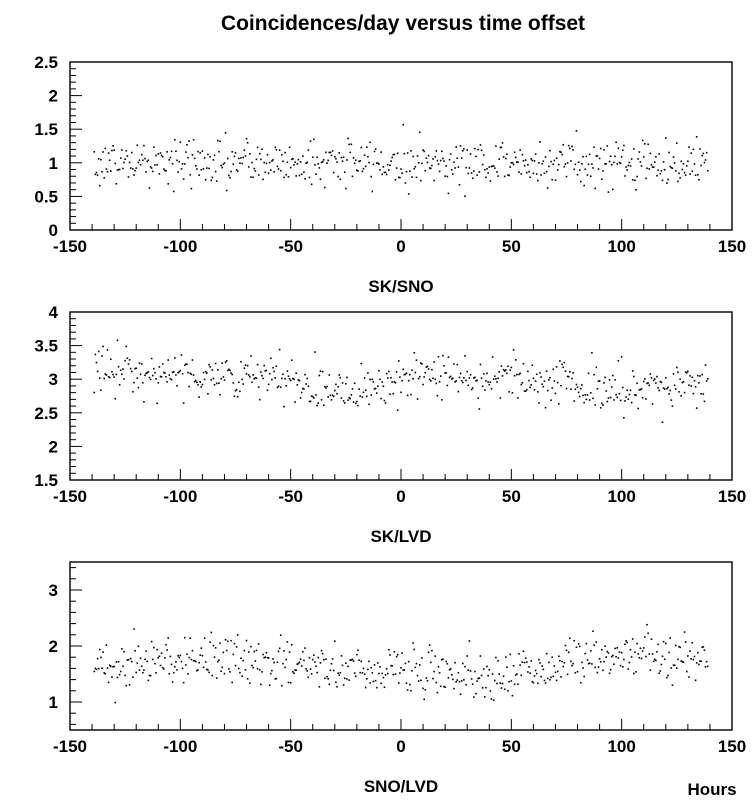 This screenshot has height=801, width=753. Describe the element at coordinates (53, 646) in the screenshot. I see `y-tick-labels: 123` at that location.